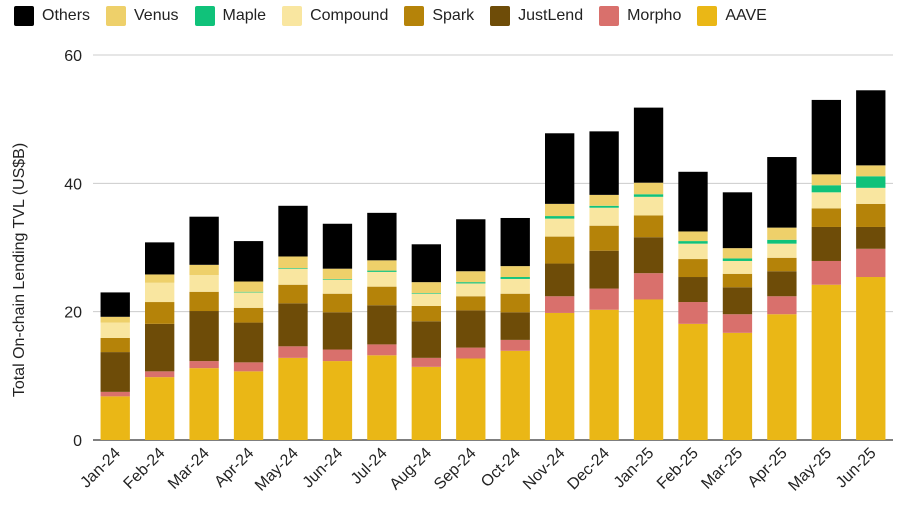 Image resolution: width=898 pixels, height=507 pixels. I want to click on x-tick-label: Jul-24, so click(369, 466).